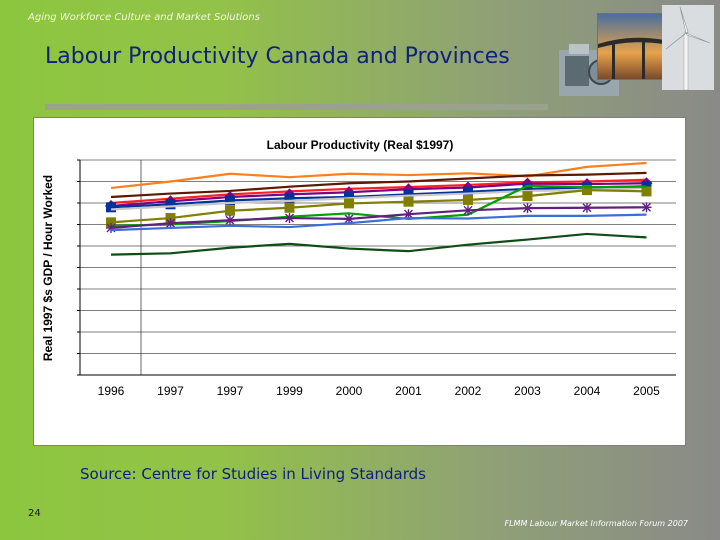 This screenshot has height=540, width=720. Describe the element at coordinates (296, 107) in the screenshot. I see `title-underline` at that location.